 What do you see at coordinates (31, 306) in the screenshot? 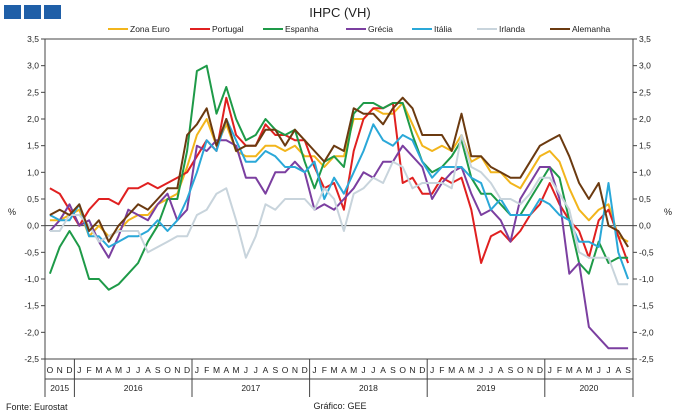
I see `y-tick-label: -1,5` at bounding box center [31, 306].